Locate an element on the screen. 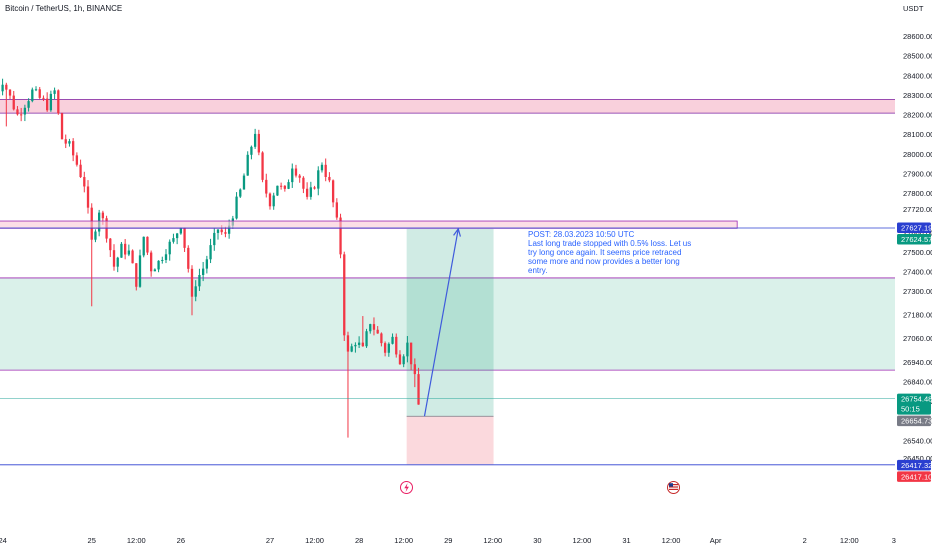 This screenshot has height=550, width=932. y-tick-label: 27500.00 is located at coordinates (917, 252).